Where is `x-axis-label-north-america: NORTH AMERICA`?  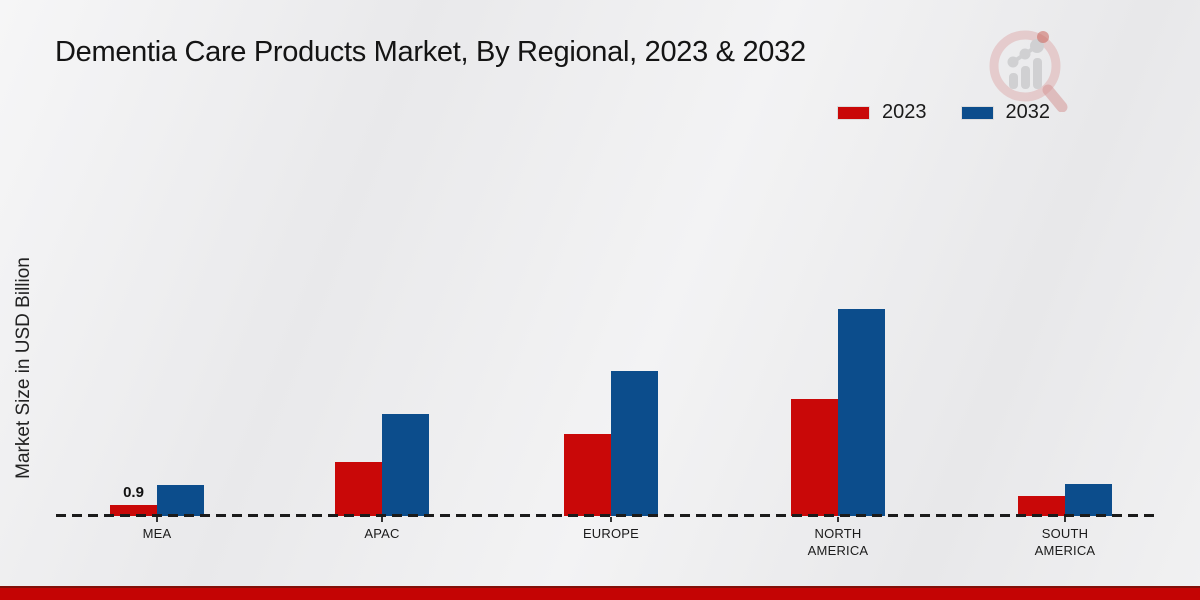 x-axis-label-north-america: NORTH AMERICA is located at coordinates (838, 542).